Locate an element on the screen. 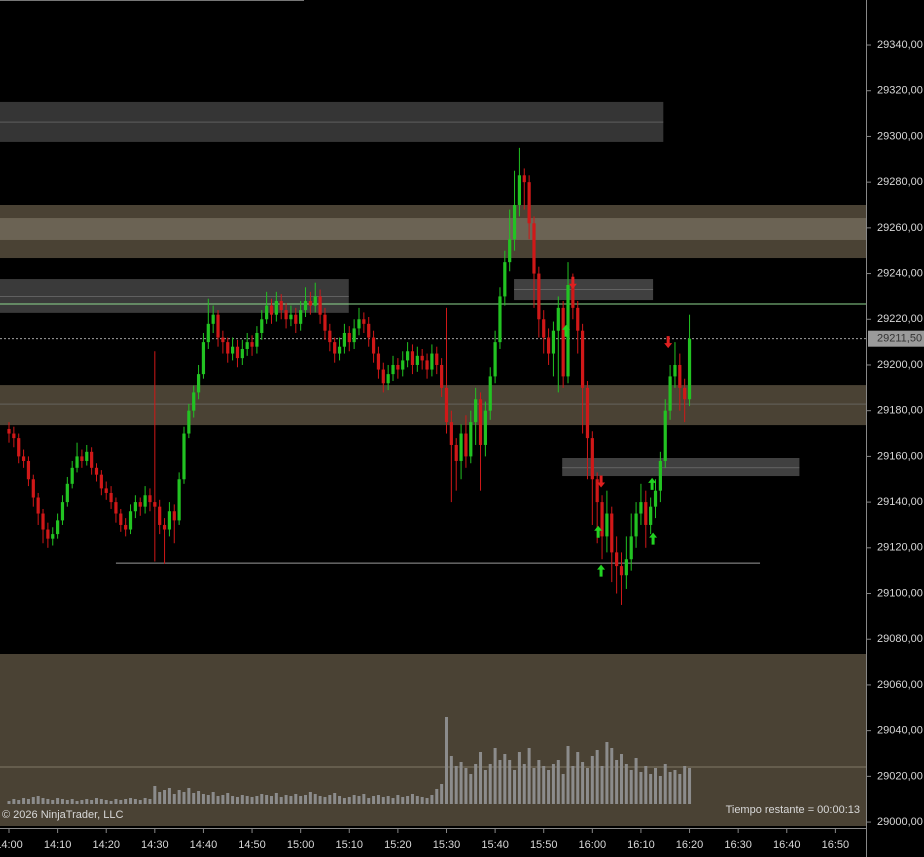 The height and width of the screenshot is (857, 924). zone is located at coordinates (681, 467).